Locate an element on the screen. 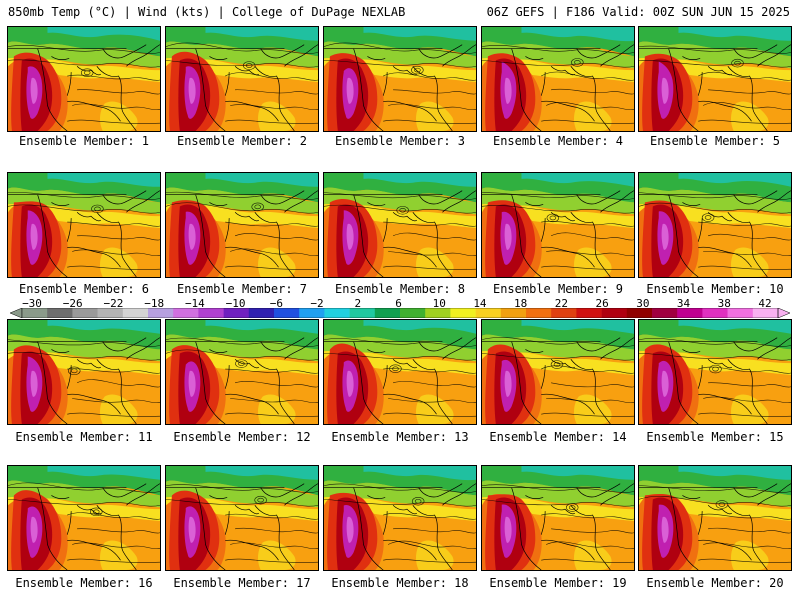 The height and width of the screenshot is (600, 800). temperature-colorbar is located at coordinates (400, 313).